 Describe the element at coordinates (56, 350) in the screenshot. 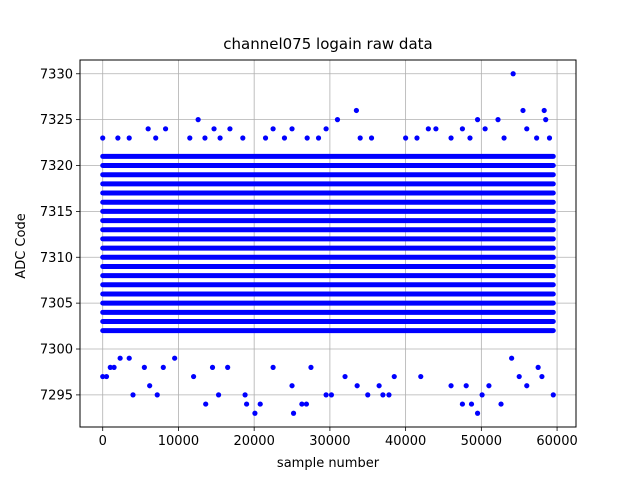

I see `y-tick-label: 7300` at that location.